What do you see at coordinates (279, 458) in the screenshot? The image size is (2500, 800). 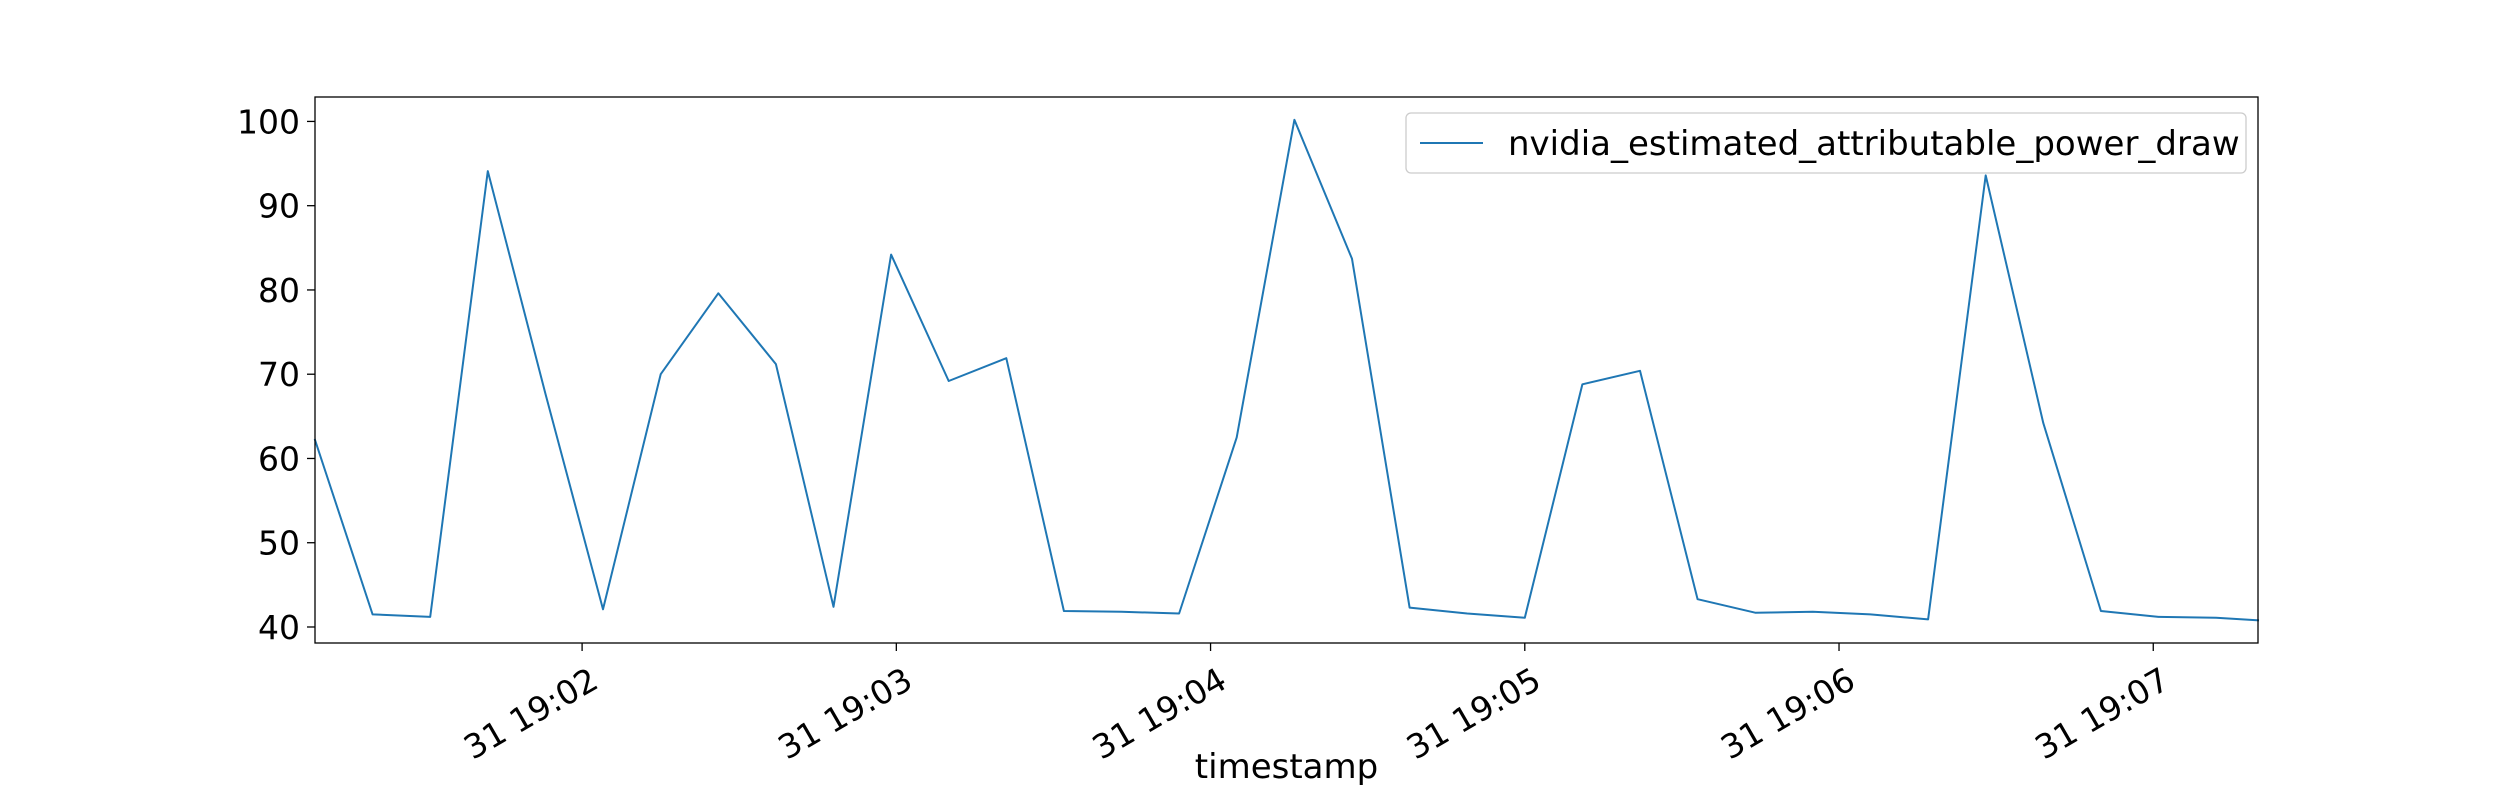 I see `y-tick-label: 60` at bounding box center [279, 458].